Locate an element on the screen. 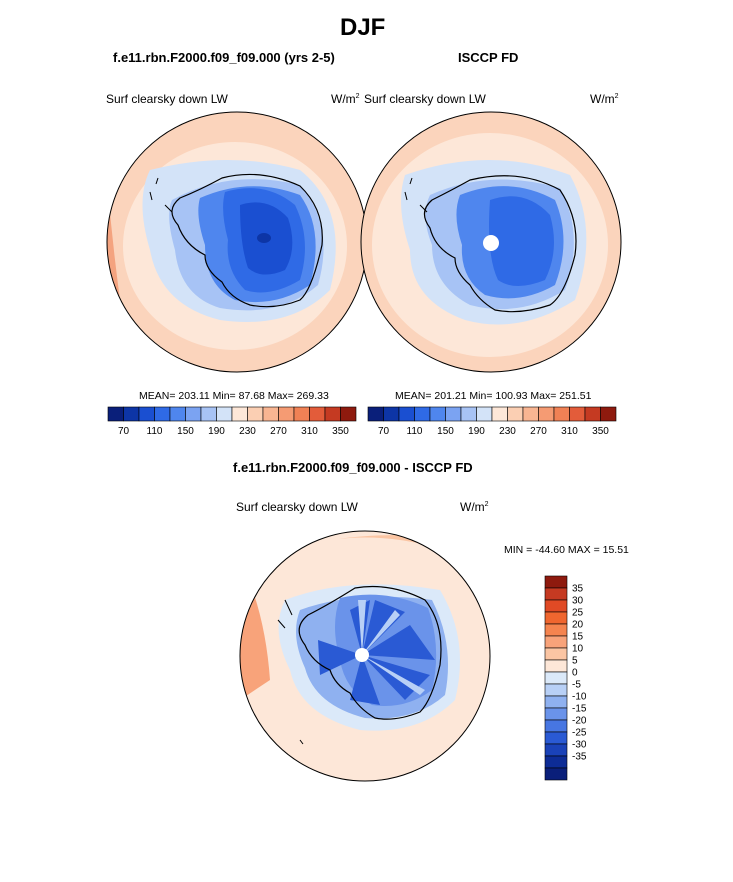  panel2-stats: MEAN= 201.21 Min= 100.93 Max= 251.51 is located at coordinates (493, 396).